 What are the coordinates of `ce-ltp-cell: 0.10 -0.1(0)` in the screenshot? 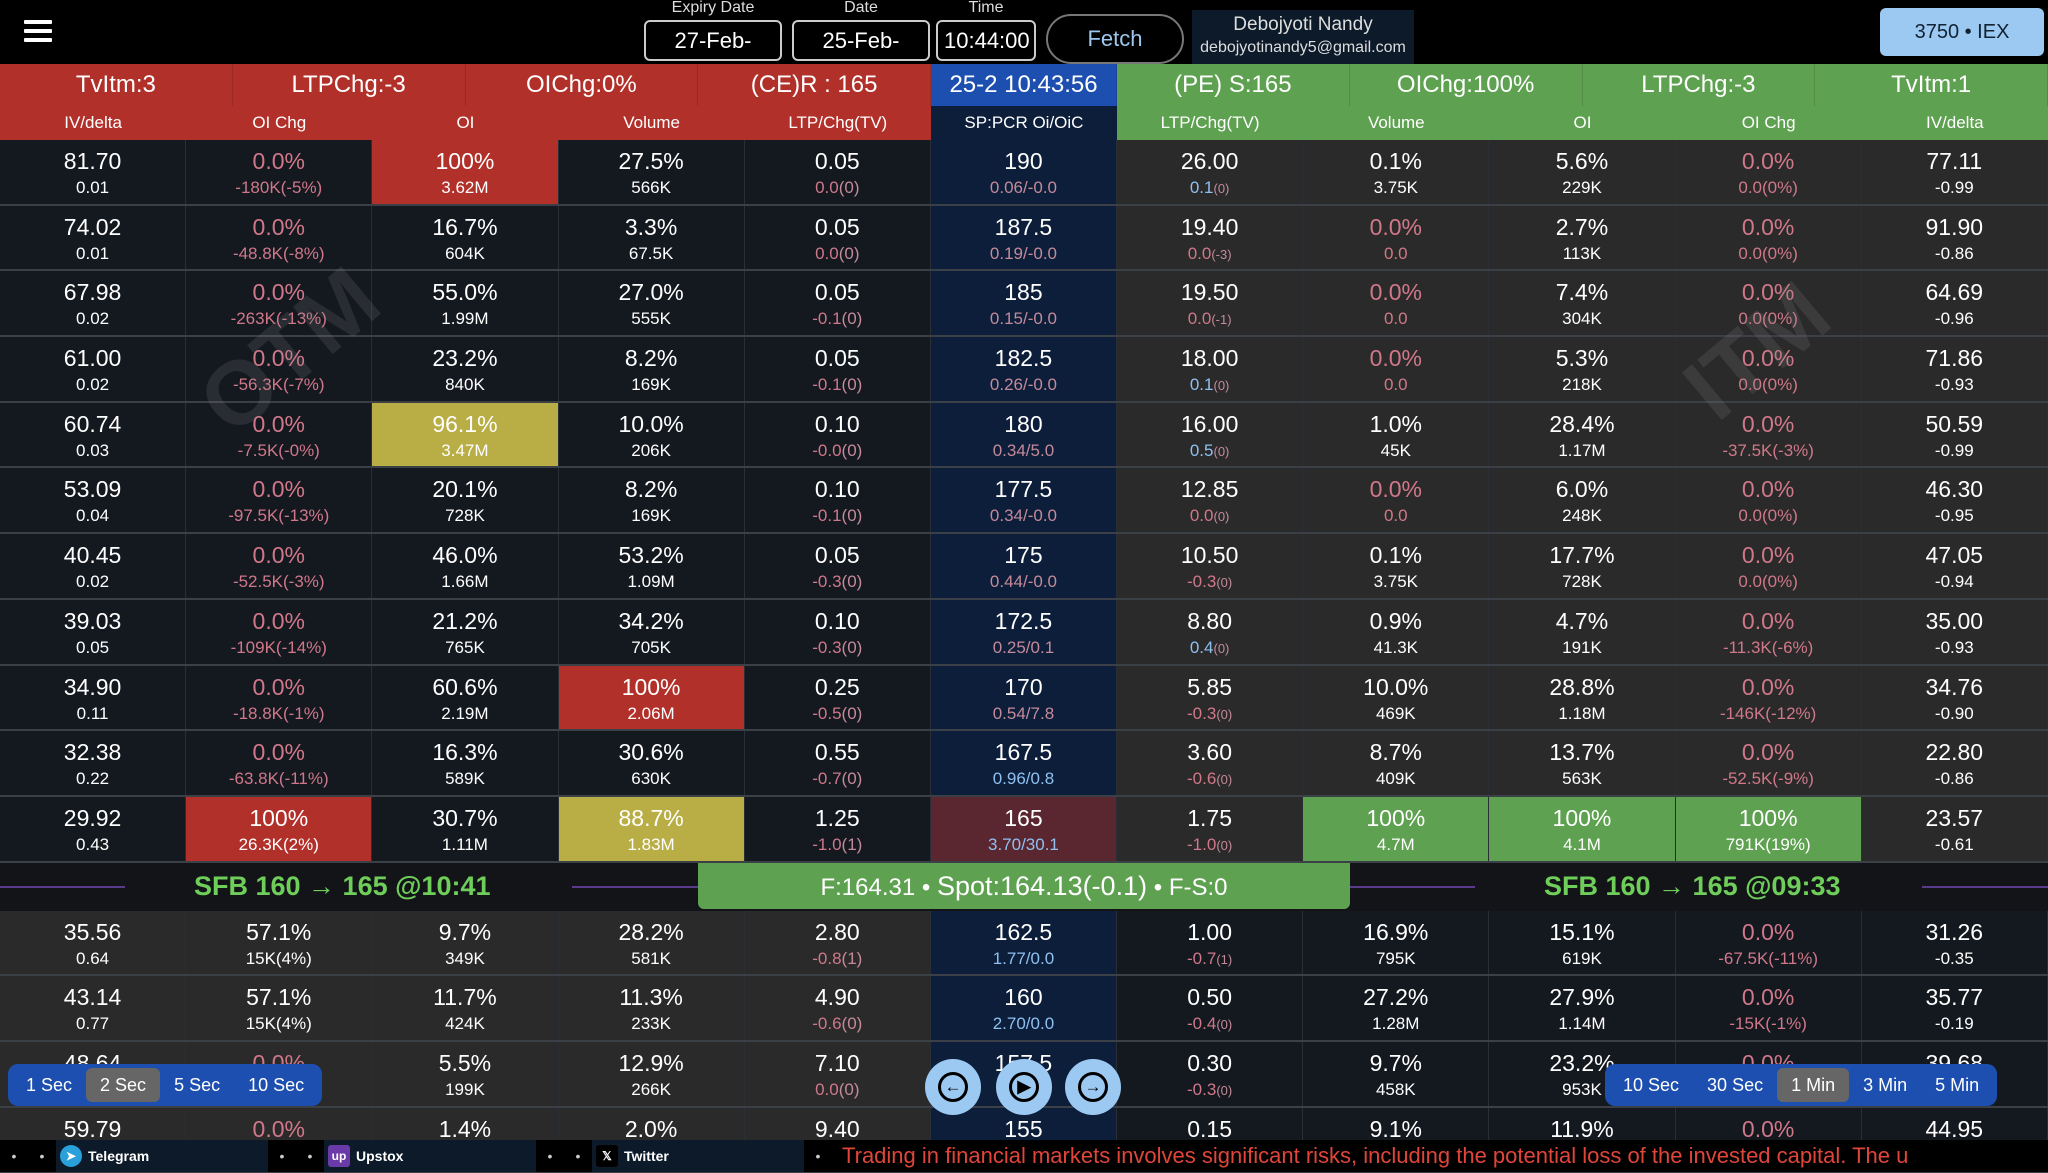 It's located at (837, 500).